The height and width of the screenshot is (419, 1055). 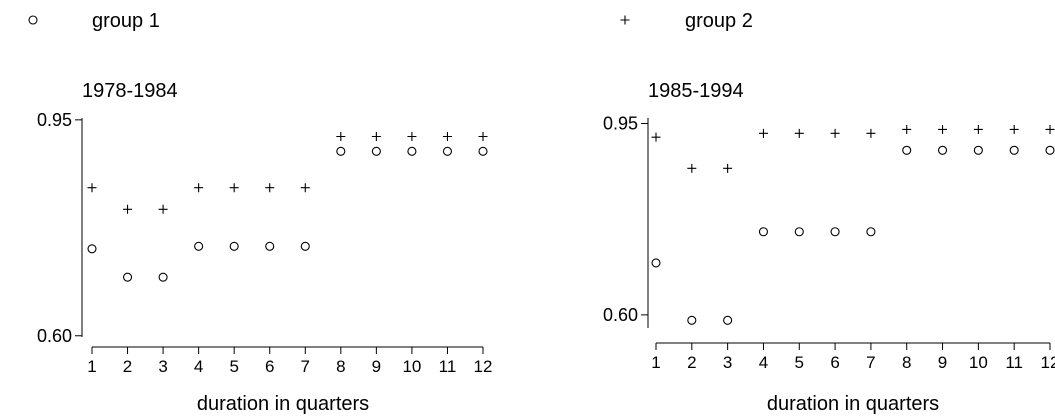 I want to click on plus-icon, so click(x=625, y=20).